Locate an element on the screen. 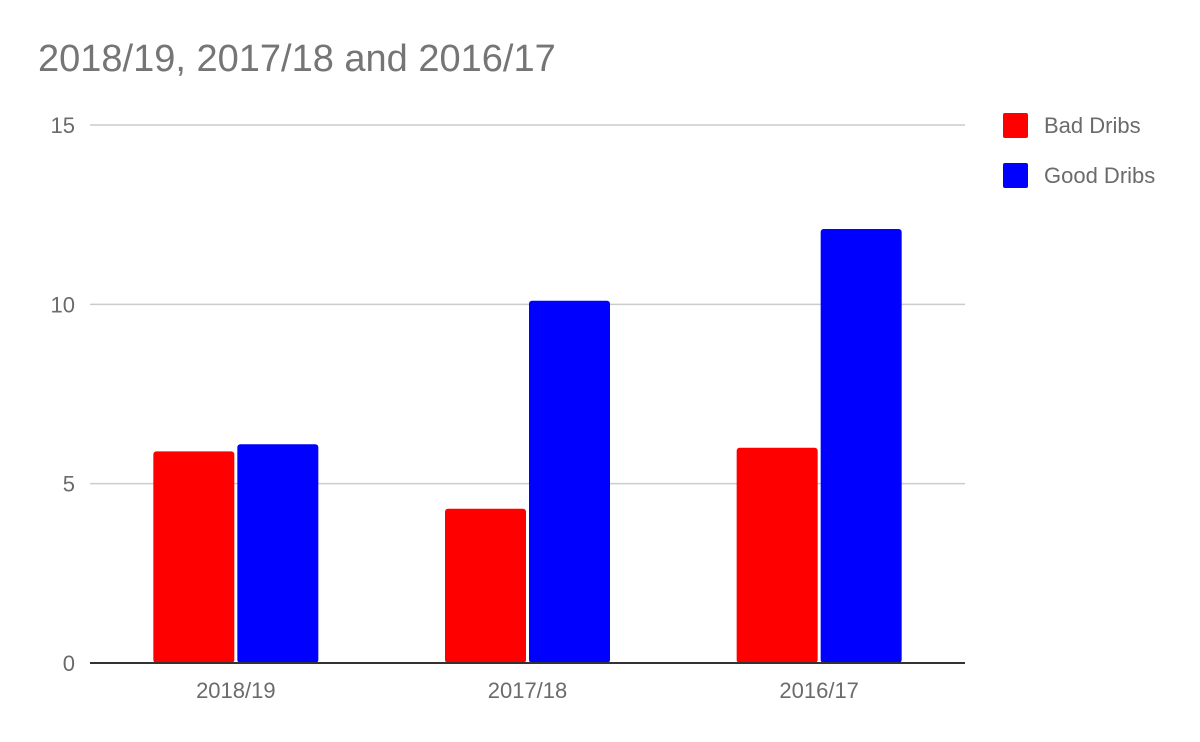 Image resolution: width=1200 pixels, height=742 pixels. y-tick-label: 5 is located at coordinates (69, 484).